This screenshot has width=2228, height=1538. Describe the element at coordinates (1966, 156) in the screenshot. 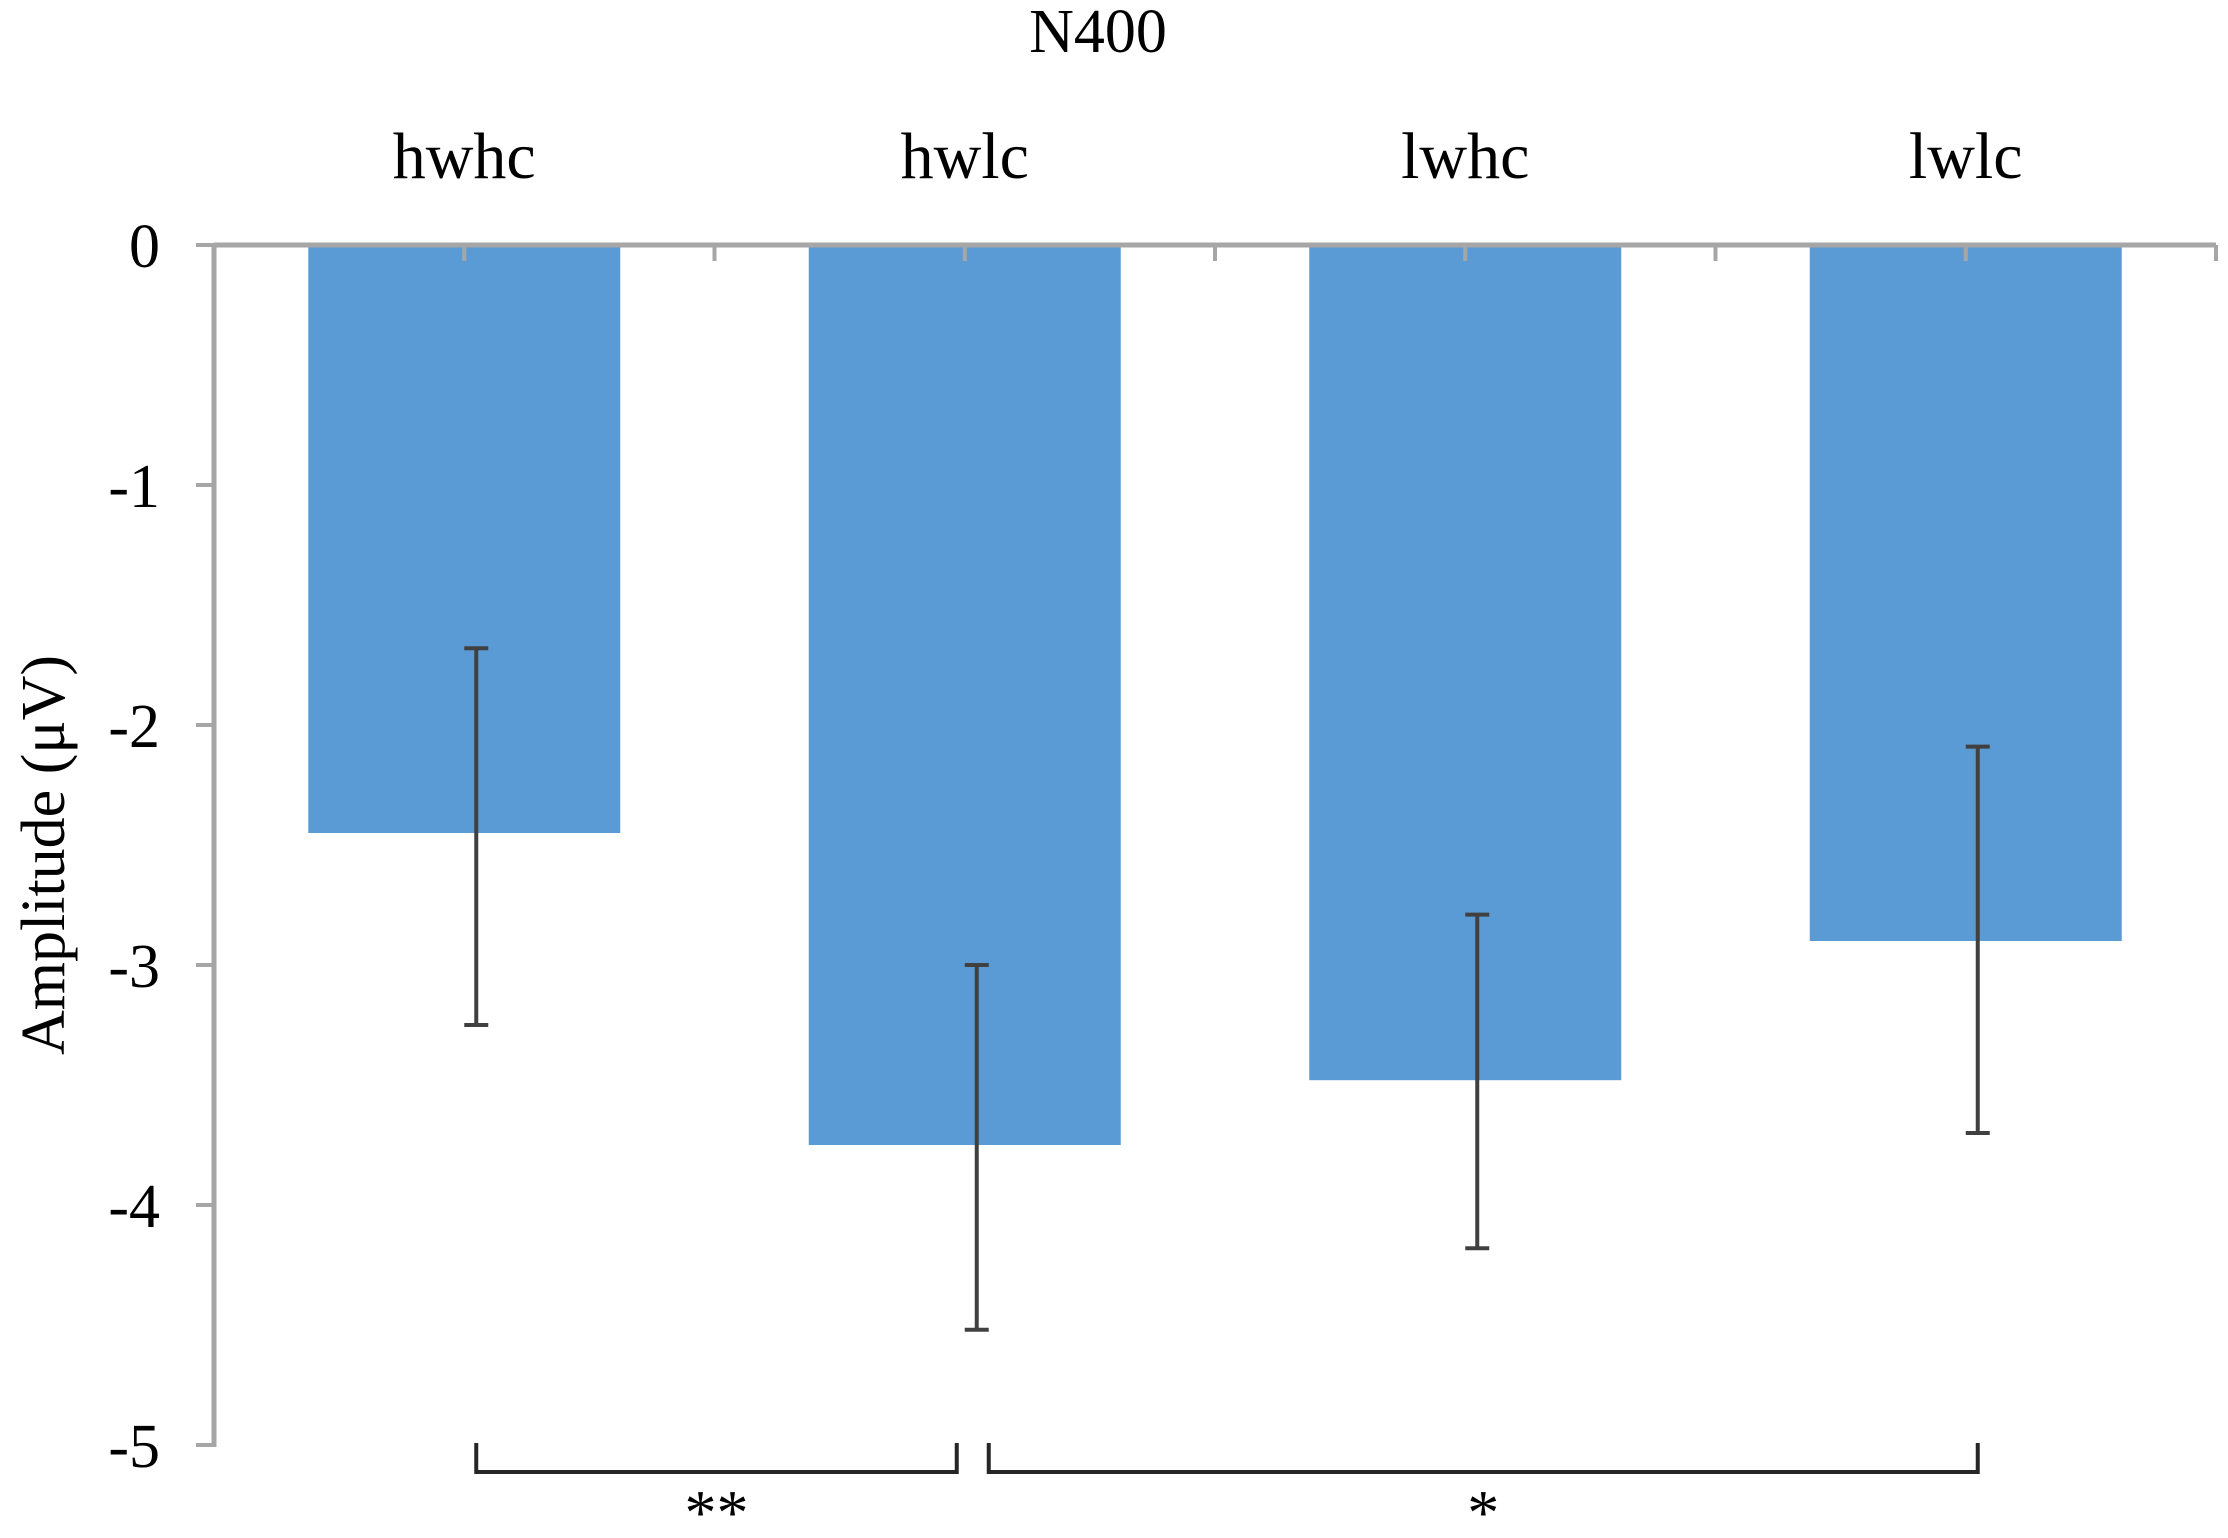

I see `category-label-lwlc: lwlc` at that location.